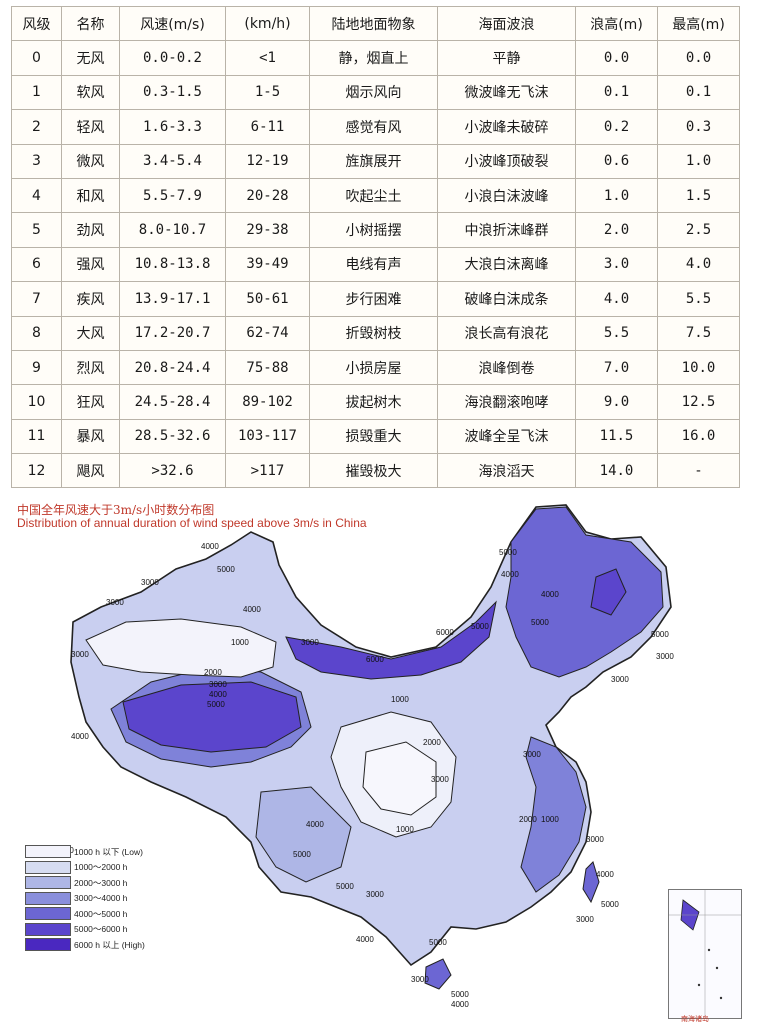 Image resolution: width=776 pixels, height=1032 pixels. What do you see at coordinates (36, 58) in the screenshot?
I see `cell-level: 0` at bounding box center [36, 58].